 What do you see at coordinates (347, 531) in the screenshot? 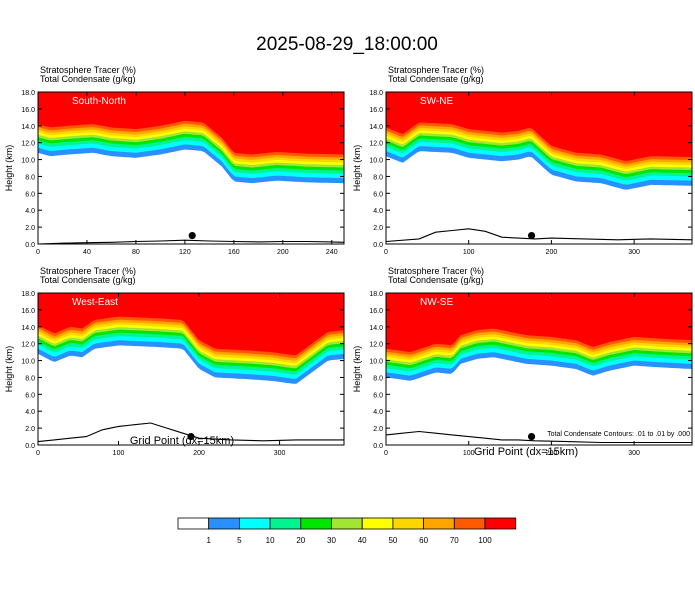
I see `colorbar: 1 5 10 20 30 40 50 60 70 100` at bounding box center [347, 531].